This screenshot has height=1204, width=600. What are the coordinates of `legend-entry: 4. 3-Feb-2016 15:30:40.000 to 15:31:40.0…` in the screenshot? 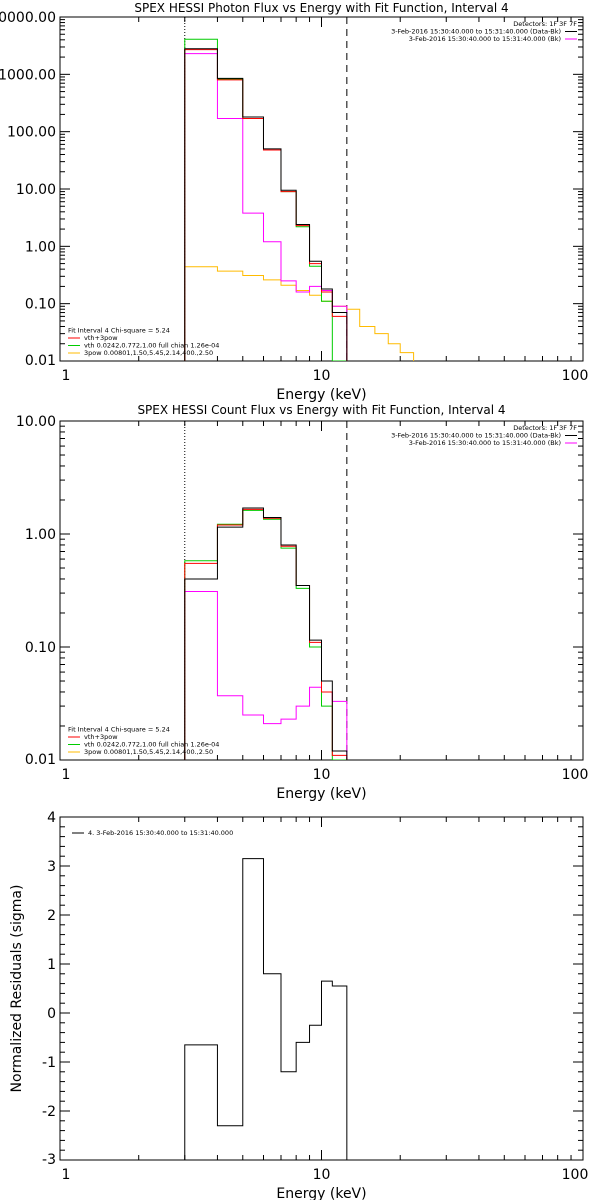 It's located at (160, 833).